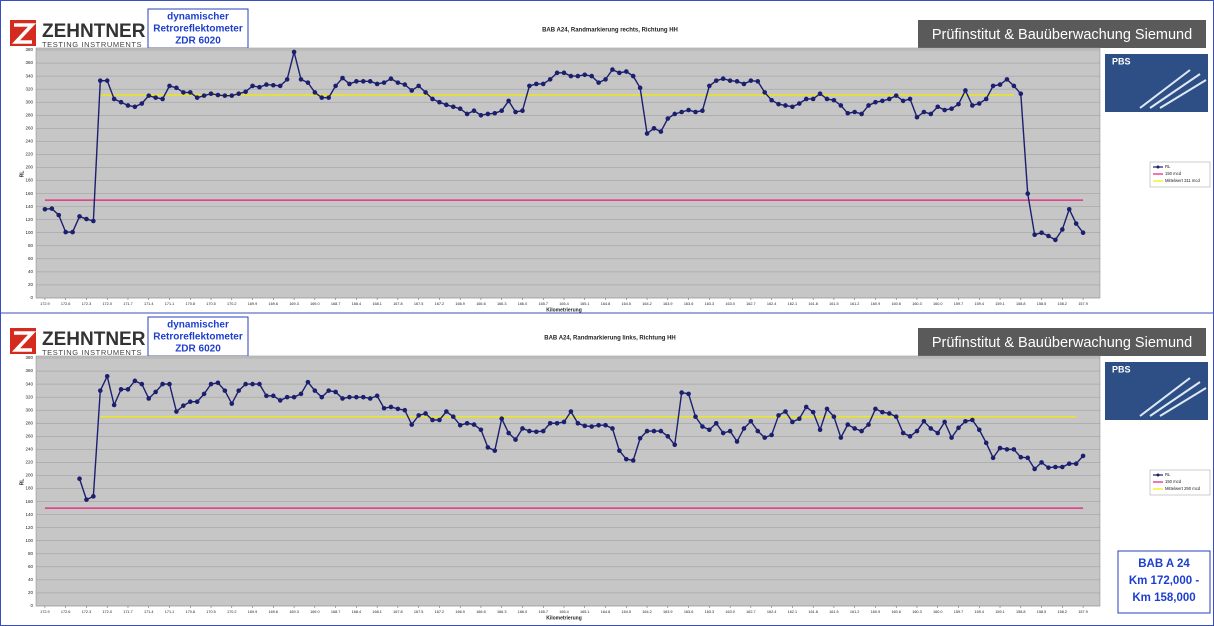  What do you see at coordinates (793, 304) in the screenshot?
I see `x-tick-label: 162.1` at bounding box center [793, 304].